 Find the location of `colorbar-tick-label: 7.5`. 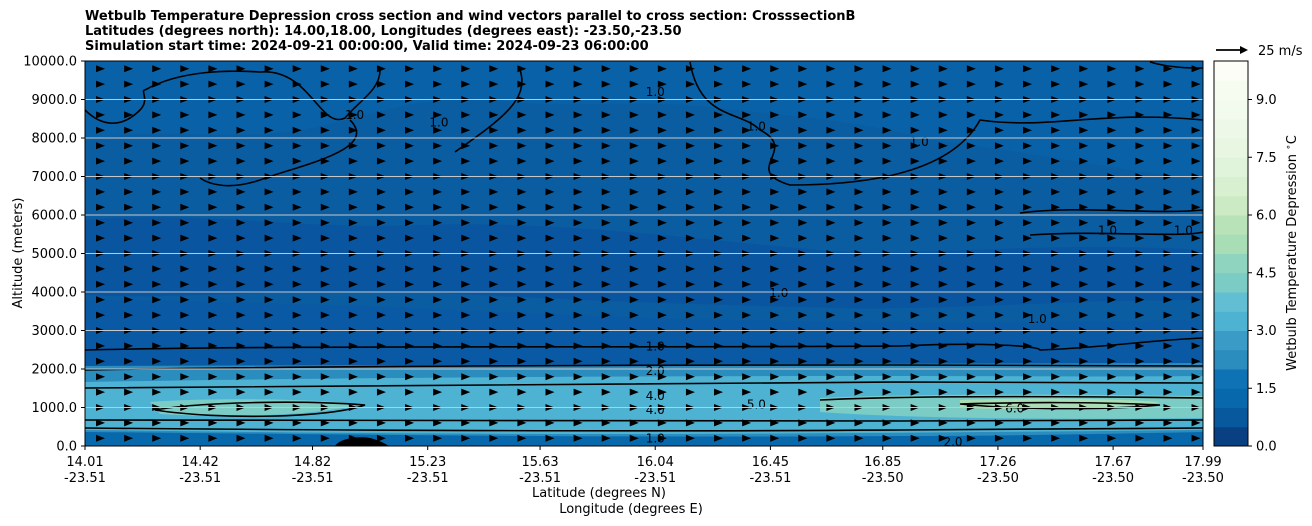

colorbar-tick-label: 7.5 is located at coordinates (1266, 158).